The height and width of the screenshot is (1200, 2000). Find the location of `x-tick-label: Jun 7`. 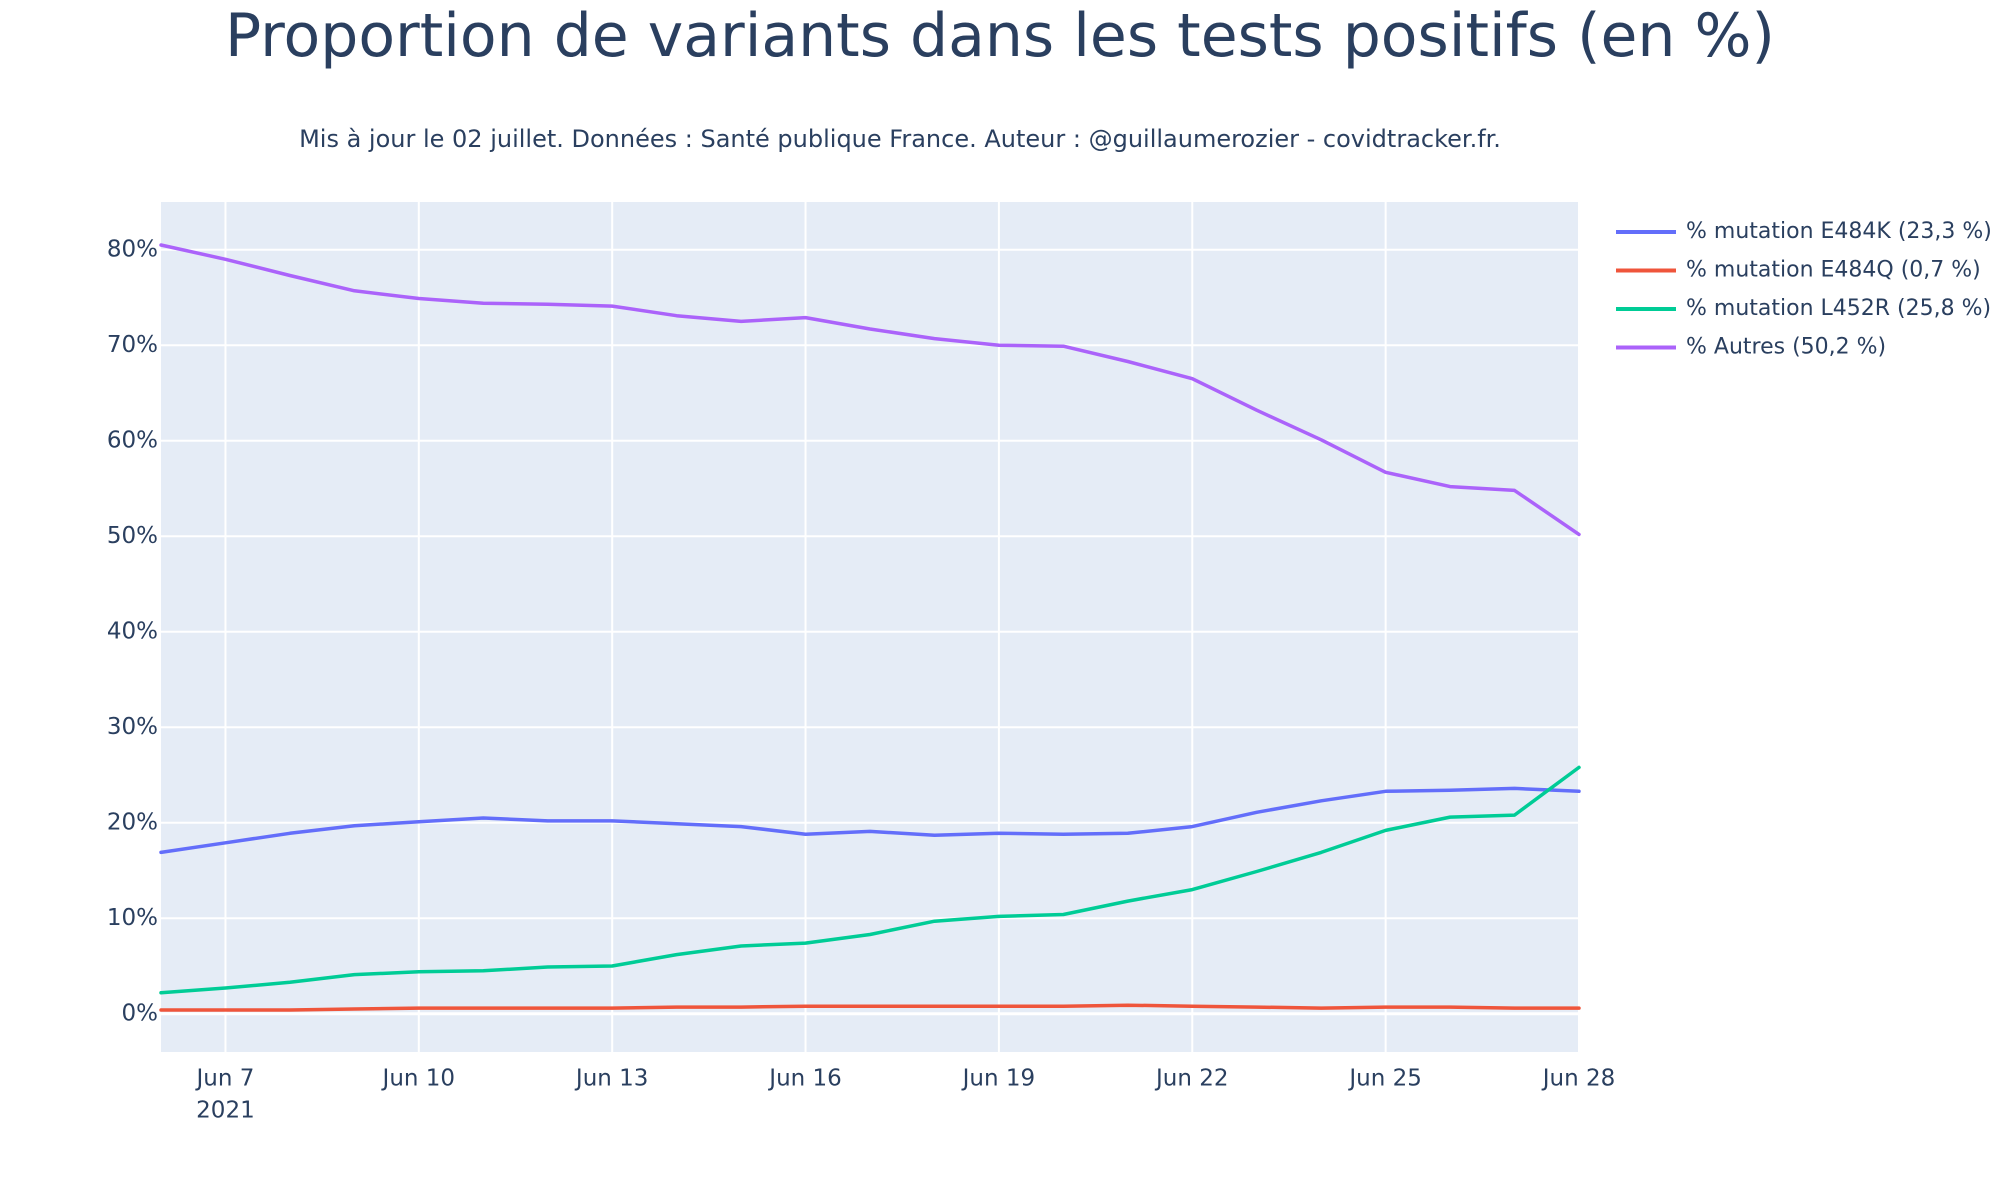

x-tick-label: Jun 7 is located at coordinates (225, 1079).